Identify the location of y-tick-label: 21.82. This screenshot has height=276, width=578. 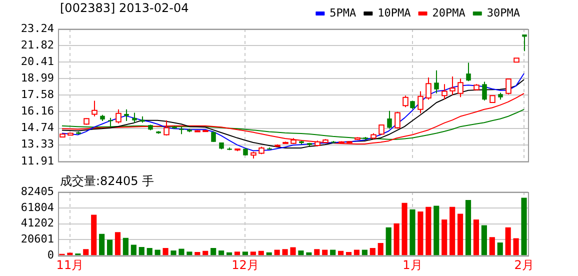
(37, 45).